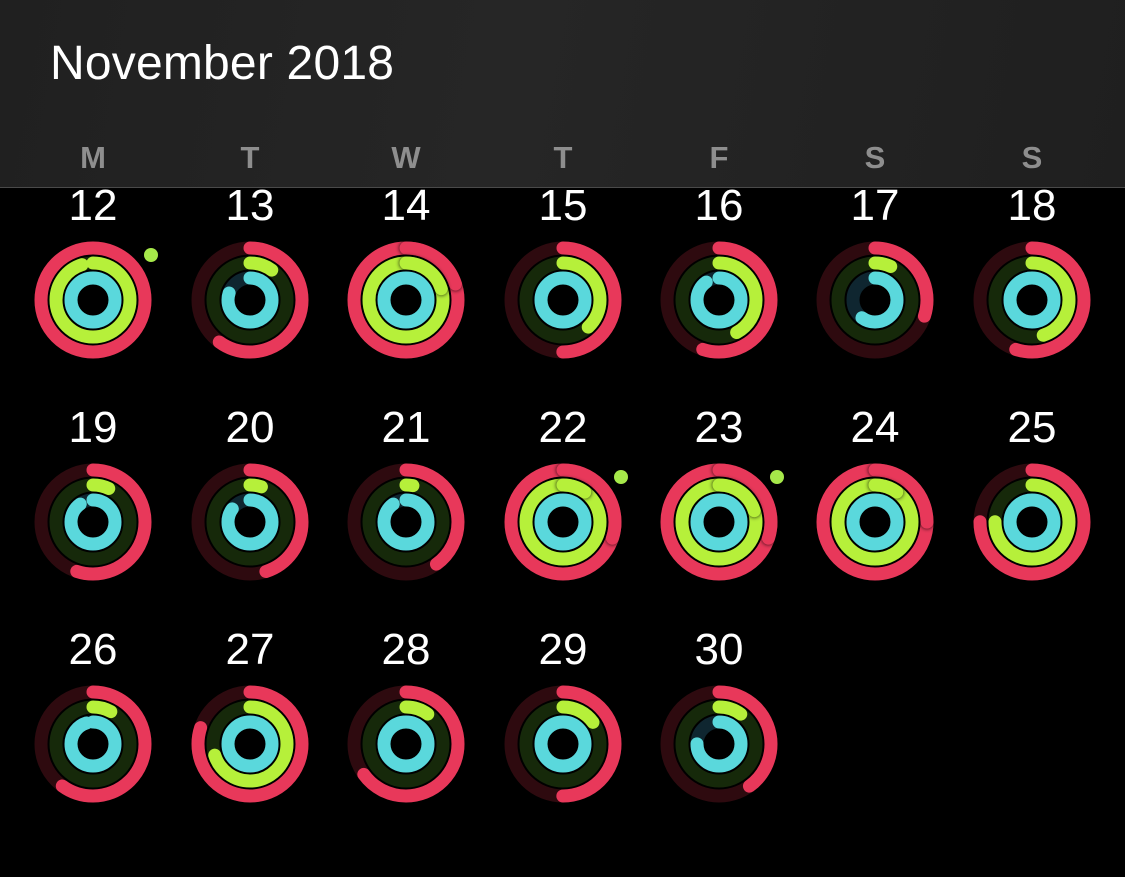 The image size is (1125, 877). I want to click on day-cell-28: 28, so click(406, 728).